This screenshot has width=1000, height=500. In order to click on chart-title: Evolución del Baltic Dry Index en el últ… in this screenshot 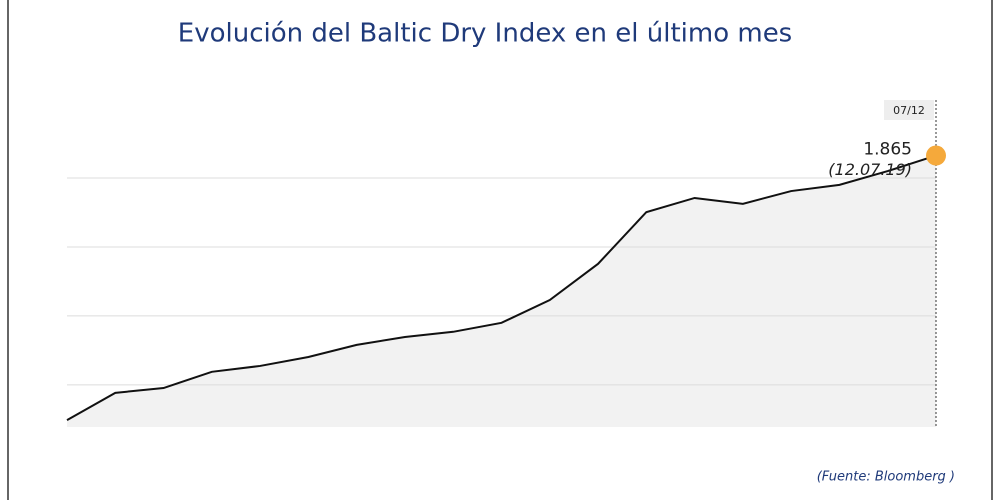, I will do `click(485, 34)`.